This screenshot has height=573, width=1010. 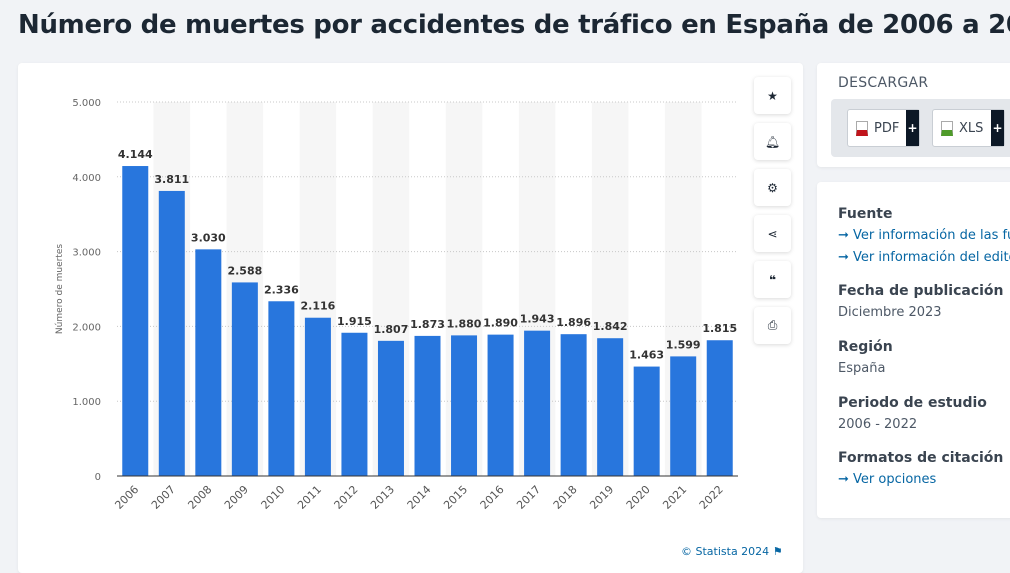 I want to click on x-tick-label: 2017, so click(x=528, y=497).